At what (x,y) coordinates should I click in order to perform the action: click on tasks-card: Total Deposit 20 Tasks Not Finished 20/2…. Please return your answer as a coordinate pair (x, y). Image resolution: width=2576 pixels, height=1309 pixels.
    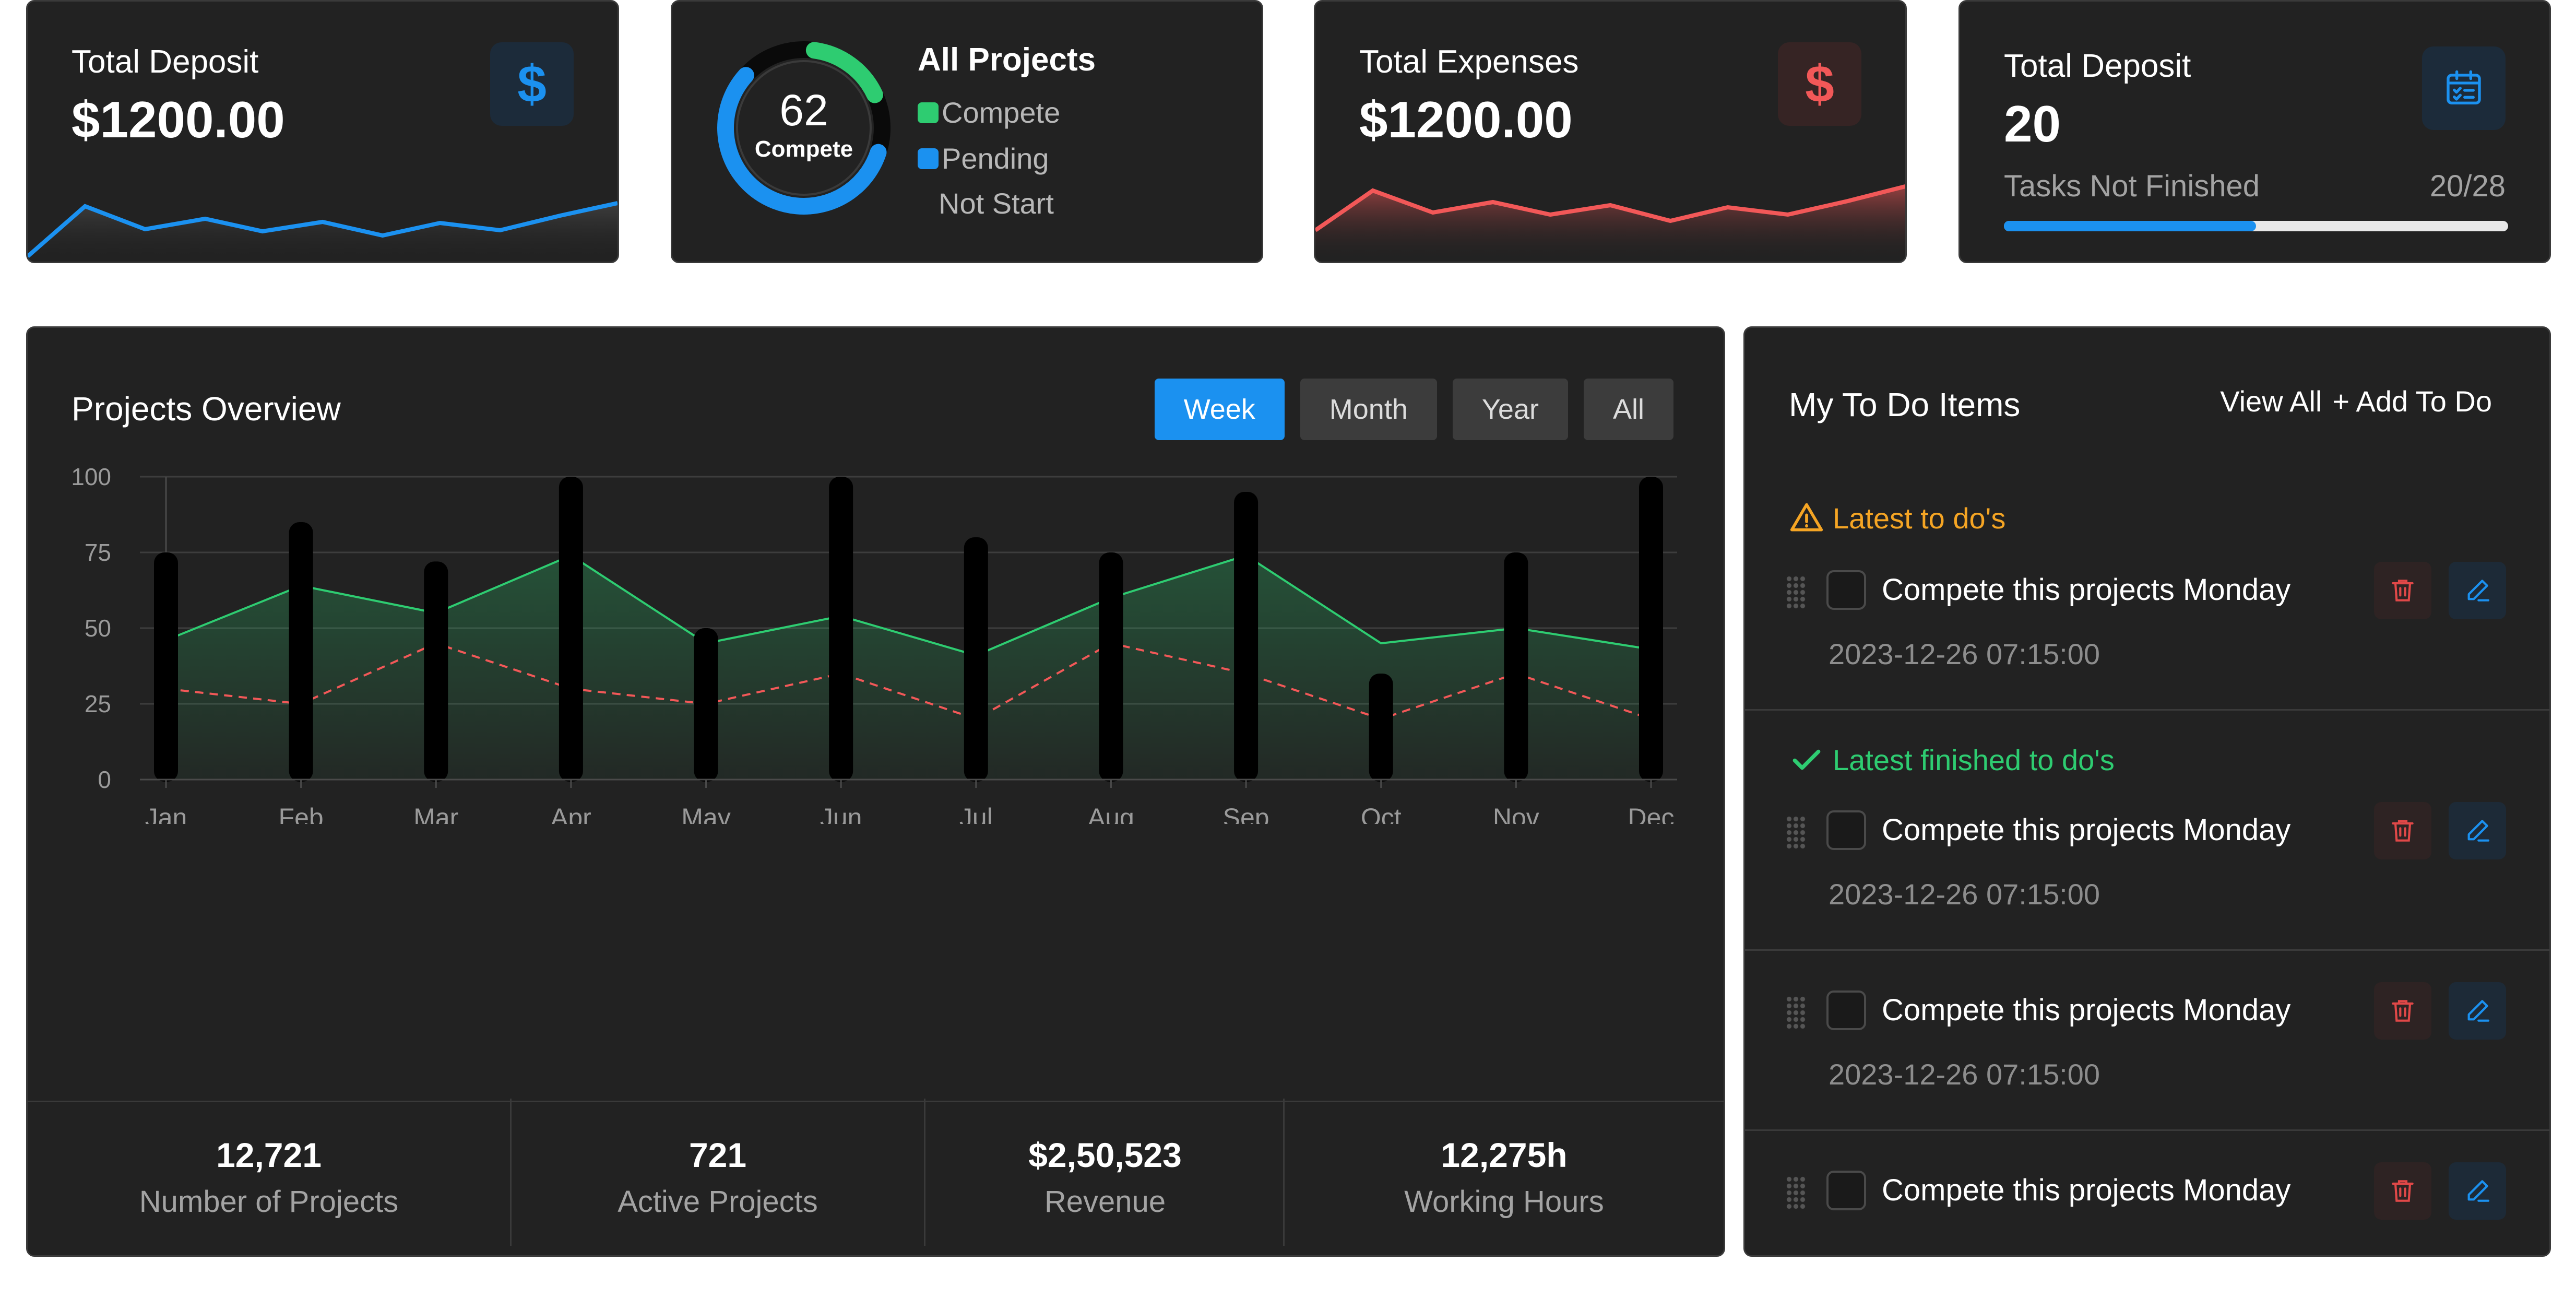
    Looking at the image, I should click on (2254, 131).